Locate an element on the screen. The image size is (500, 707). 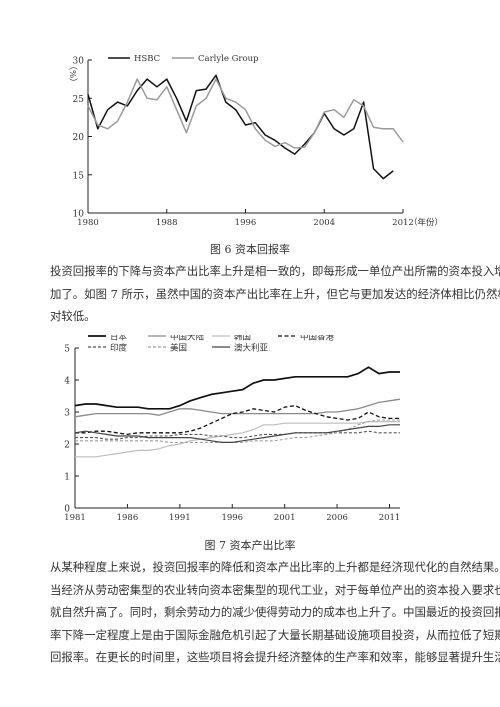
x-tick-label: 2012 is located at coordinates (403, 223).